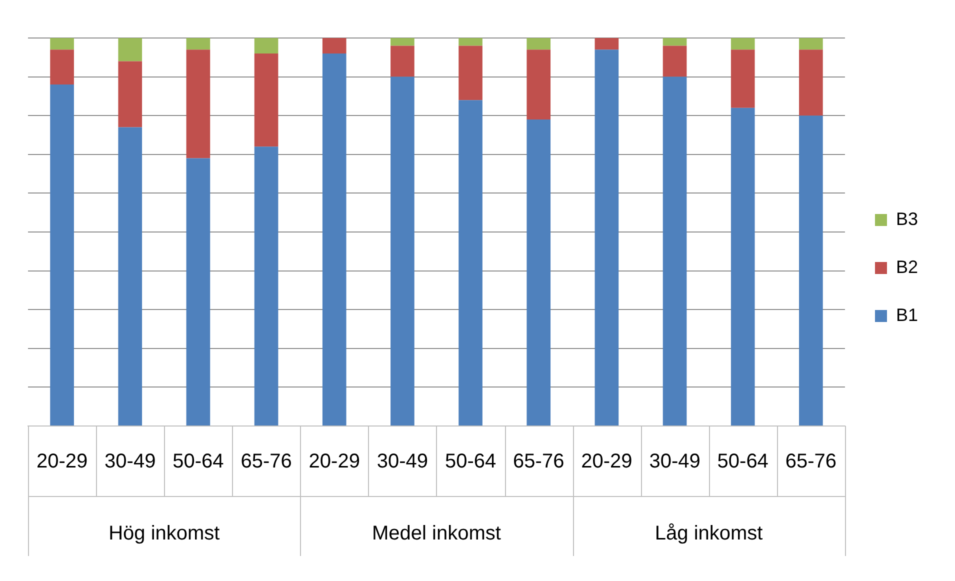  I want to click on text: Låg inkomst, so click(709, 533).